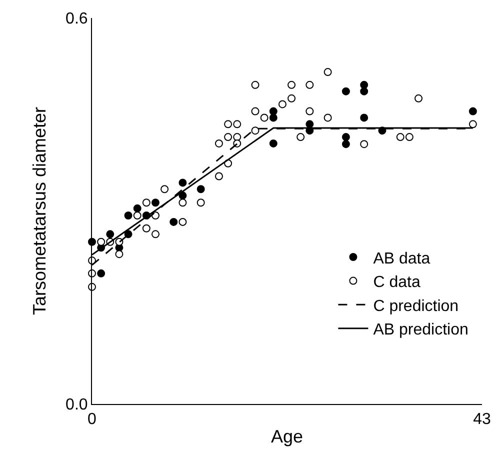 The width and height of the screenshot is (503, 462). What do you see at coordinates (482, 419) in the screenshot?
I see `x-tick-label: 43` at bounding box center [482, 419].